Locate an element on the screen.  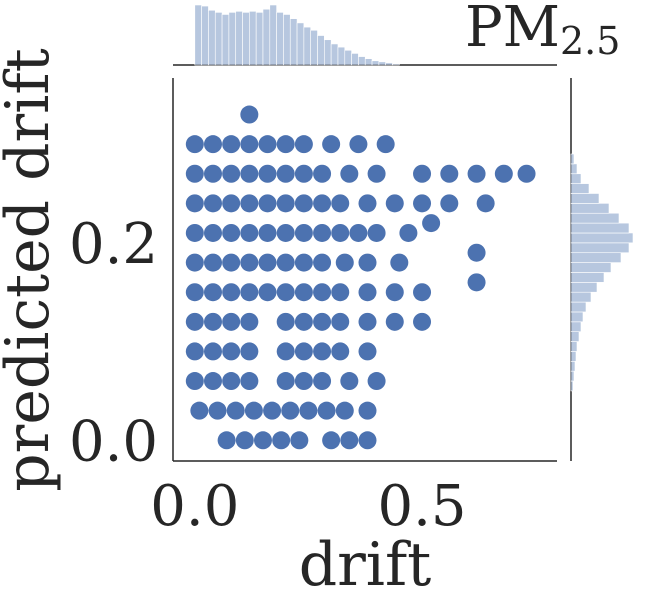
title-subscript: 2.5 is located at coordinates (590, 41).